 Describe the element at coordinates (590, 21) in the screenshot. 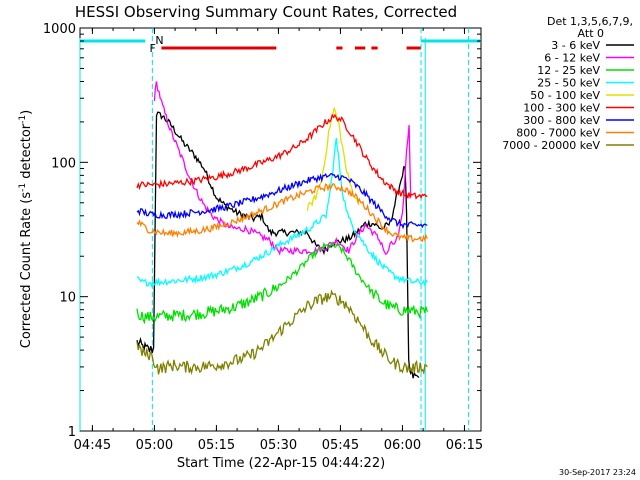

I see `legend-header-detectors: Det 1,3,5,6,7,9,` at that location.